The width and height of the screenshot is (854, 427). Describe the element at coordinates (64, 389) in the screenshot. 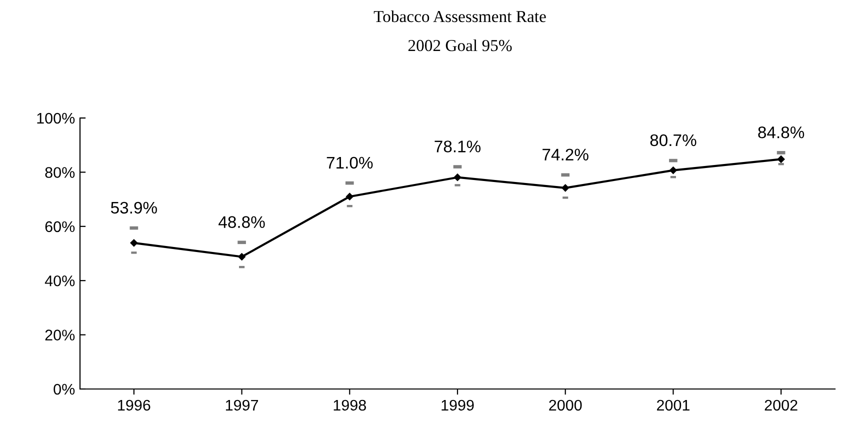

I see `y-tick-label: 0%` at that location.